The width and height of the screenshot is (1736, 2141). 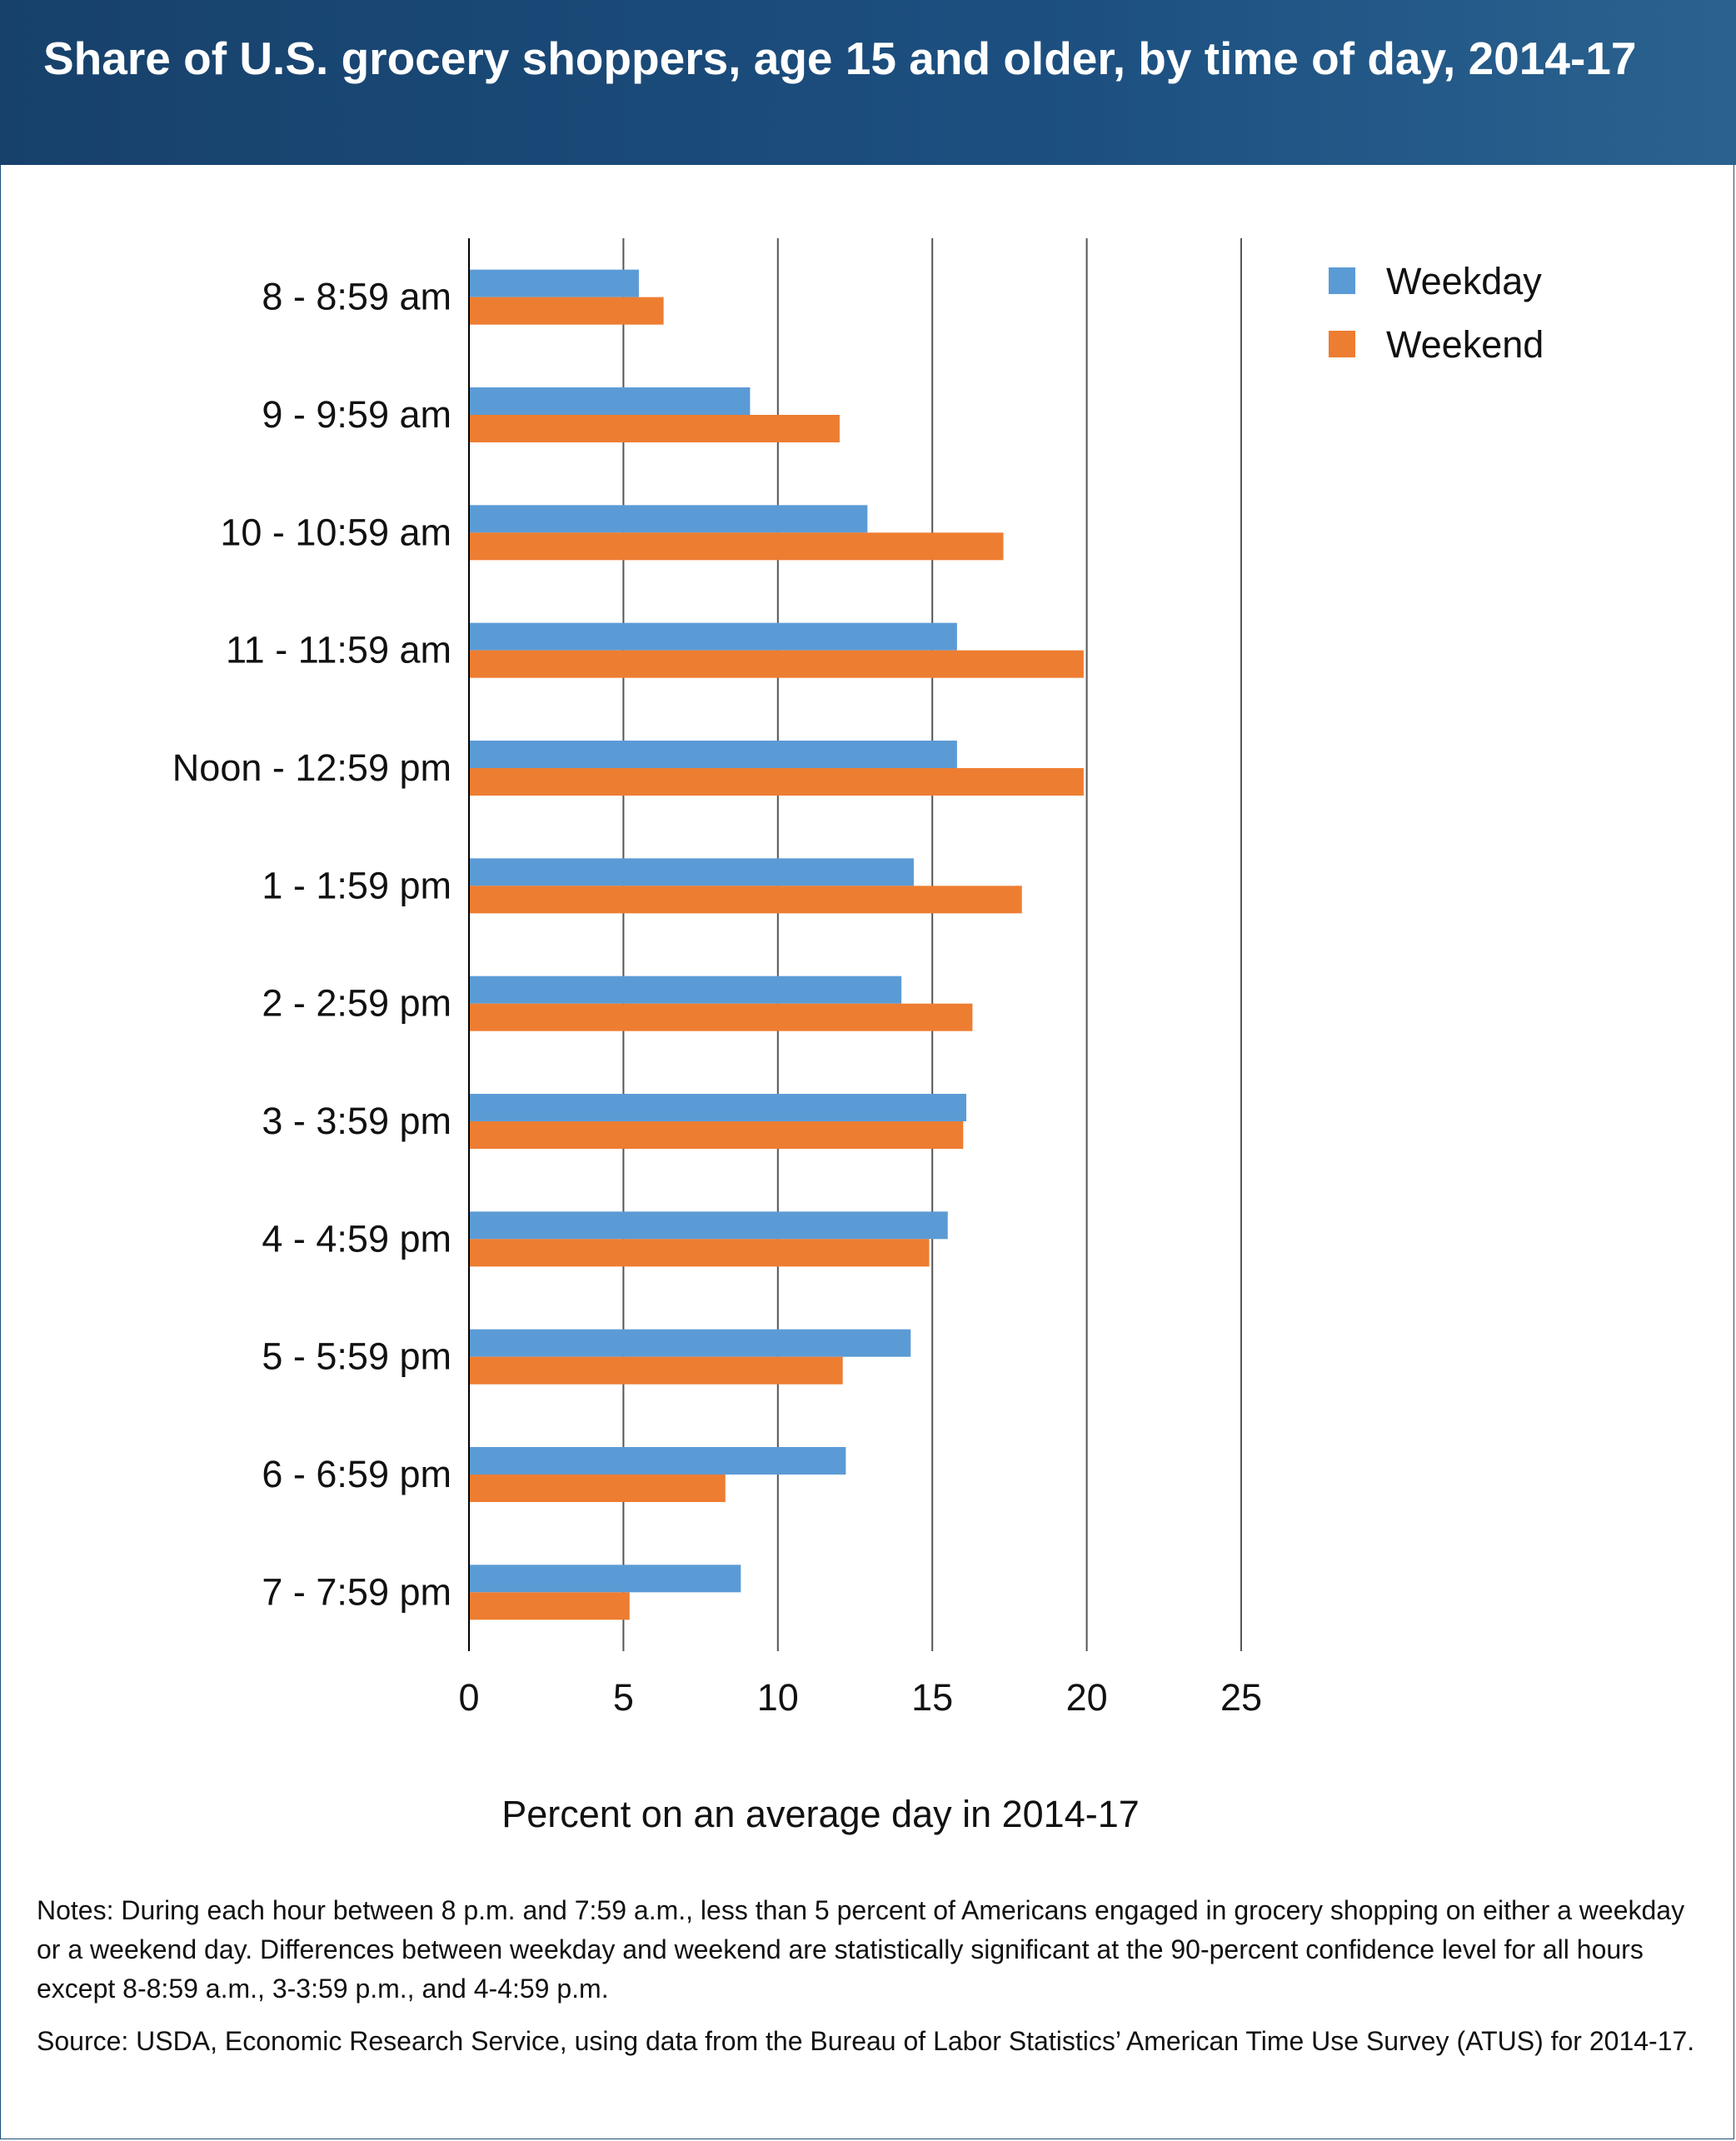 What do you see at coordinates (624, 1697) in the screenshot?
I see `x-tick-label: 5` at bounding box center [624, 1697].